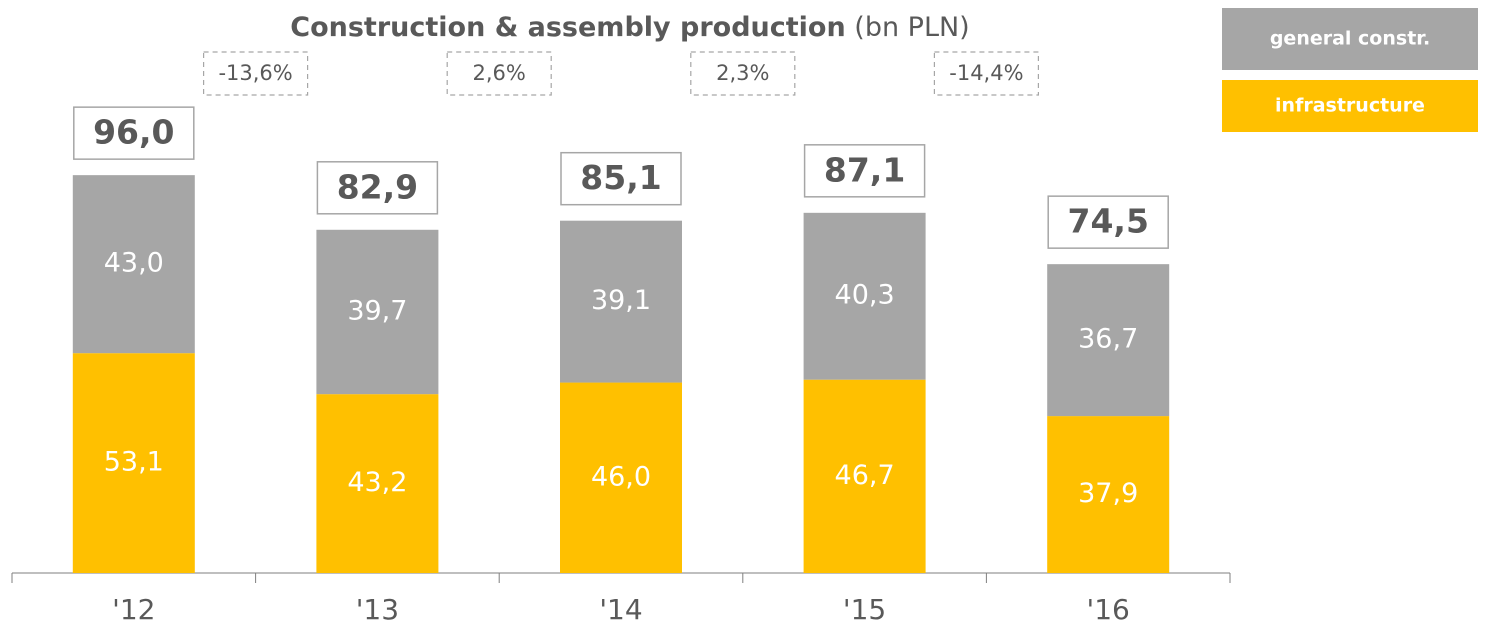 This screenshot has height=629, width=1492. I want to click on total-label: 74,5, so click(1107, 221).